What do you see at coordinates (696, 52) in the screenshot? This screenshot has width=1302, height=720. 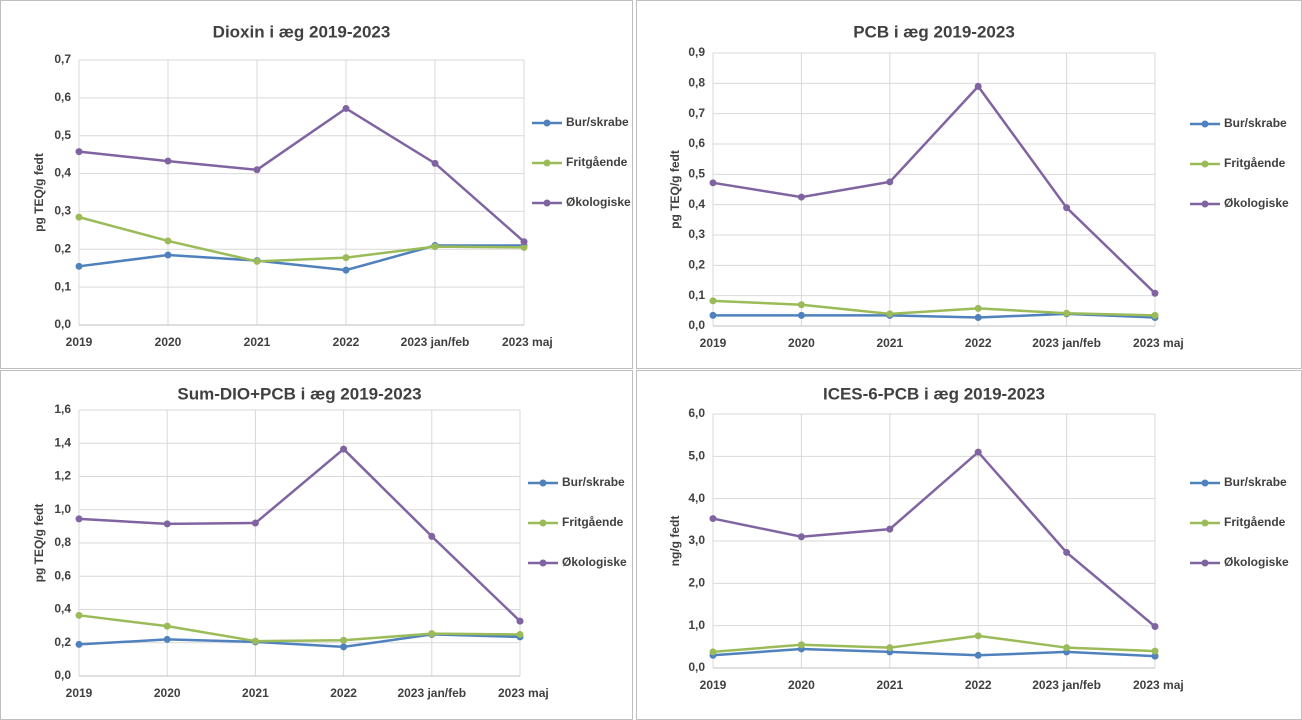 I see `y-tick-label: 0,9` at bounding box center [696, 52].